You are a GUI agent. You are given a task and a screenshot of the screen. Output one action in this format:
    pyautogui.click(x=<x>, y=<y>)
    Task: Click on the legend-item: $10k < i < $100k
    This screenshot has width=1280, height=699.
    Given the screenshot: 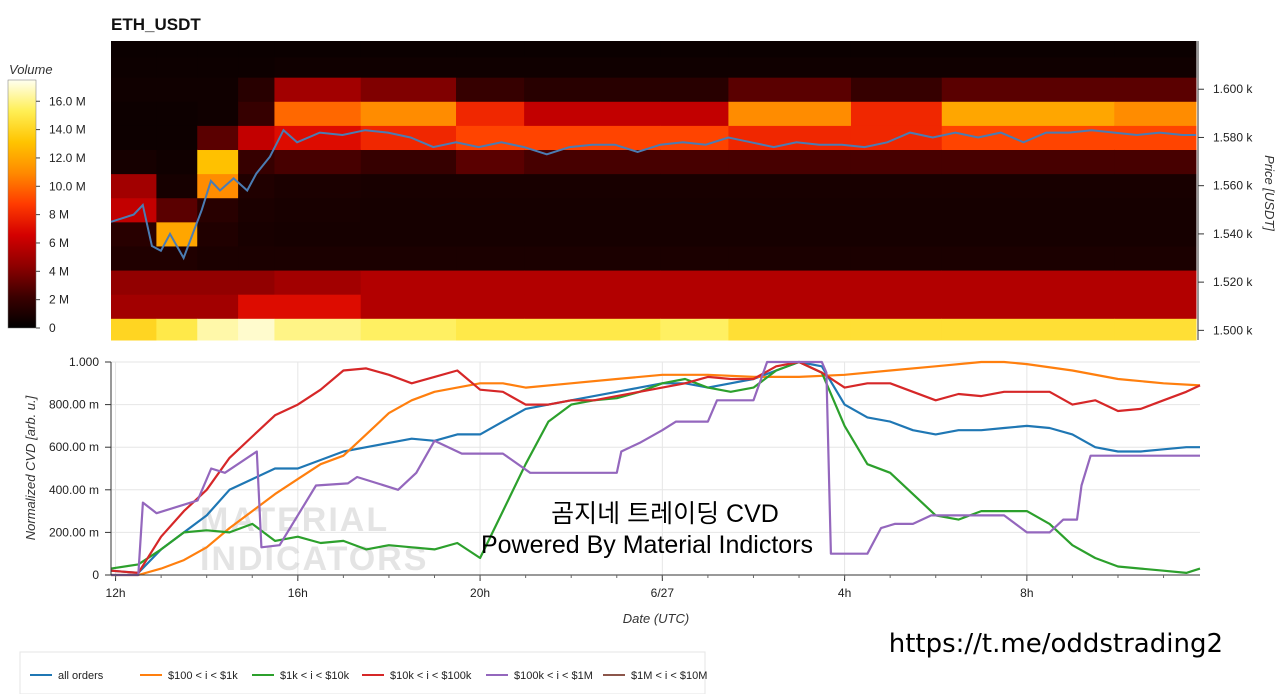 What is the action you would take?
    pyautogui.click(x=417, y=676)
    